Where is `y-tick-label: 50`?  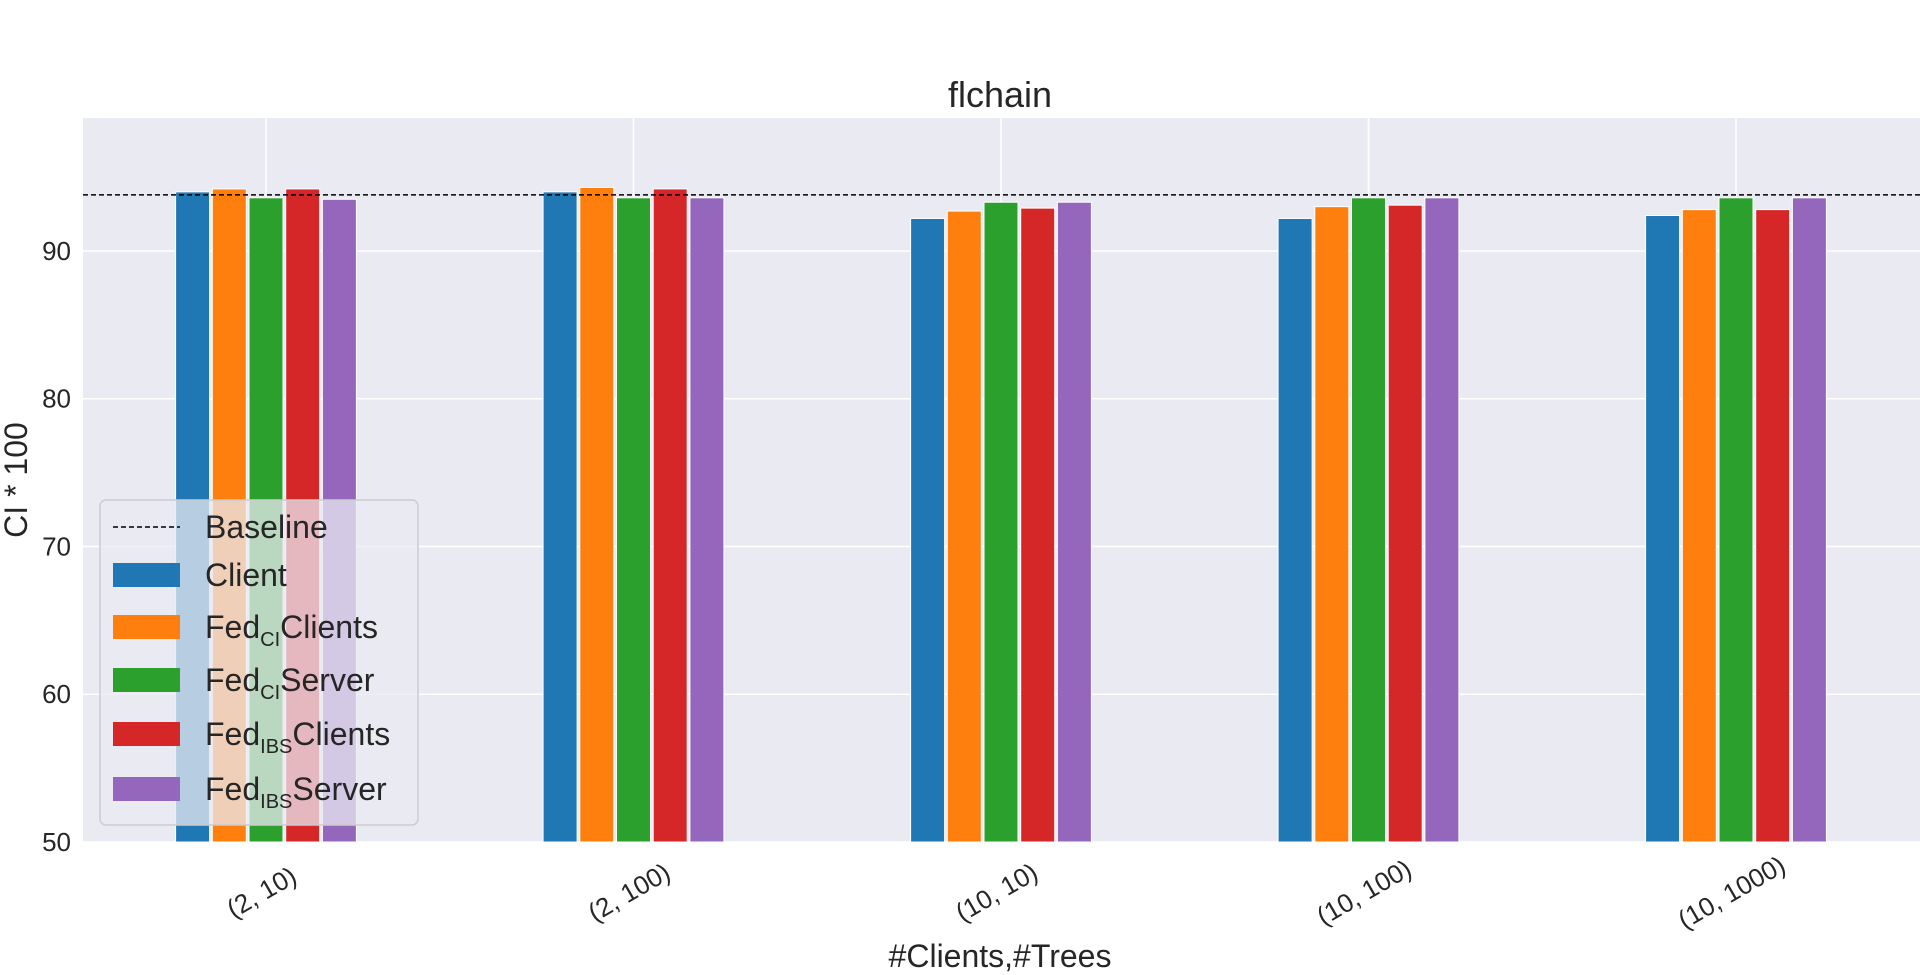
y-tick-label: 50 is located at coordinates (56, 842).